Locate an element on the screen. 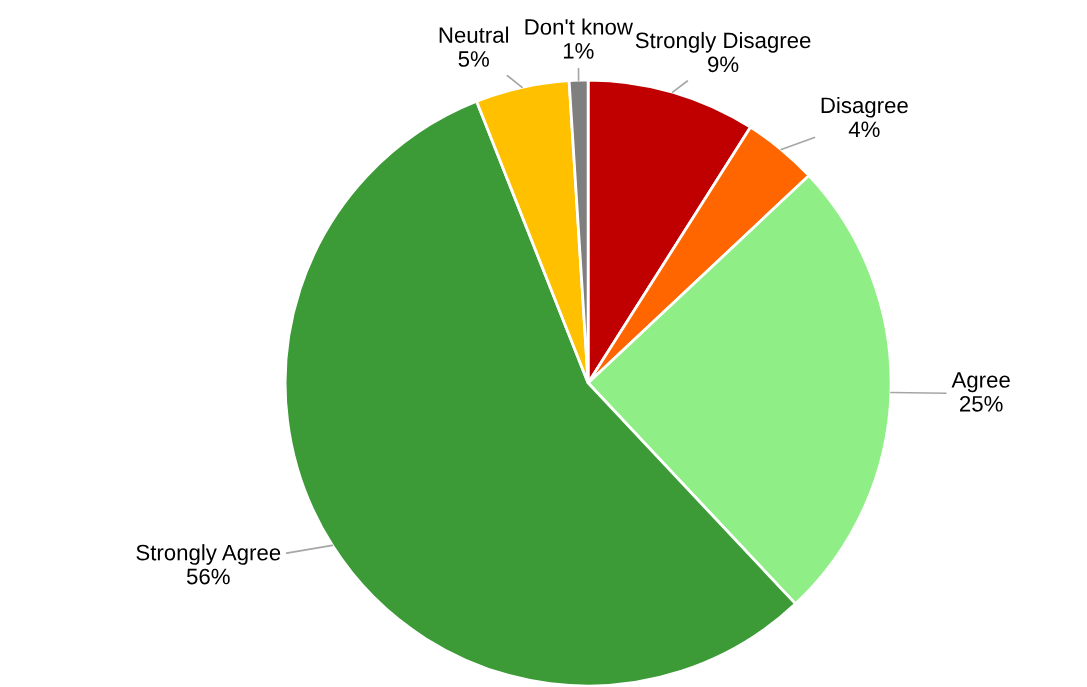  data-label: 4% is located at coordinates (864, 129).